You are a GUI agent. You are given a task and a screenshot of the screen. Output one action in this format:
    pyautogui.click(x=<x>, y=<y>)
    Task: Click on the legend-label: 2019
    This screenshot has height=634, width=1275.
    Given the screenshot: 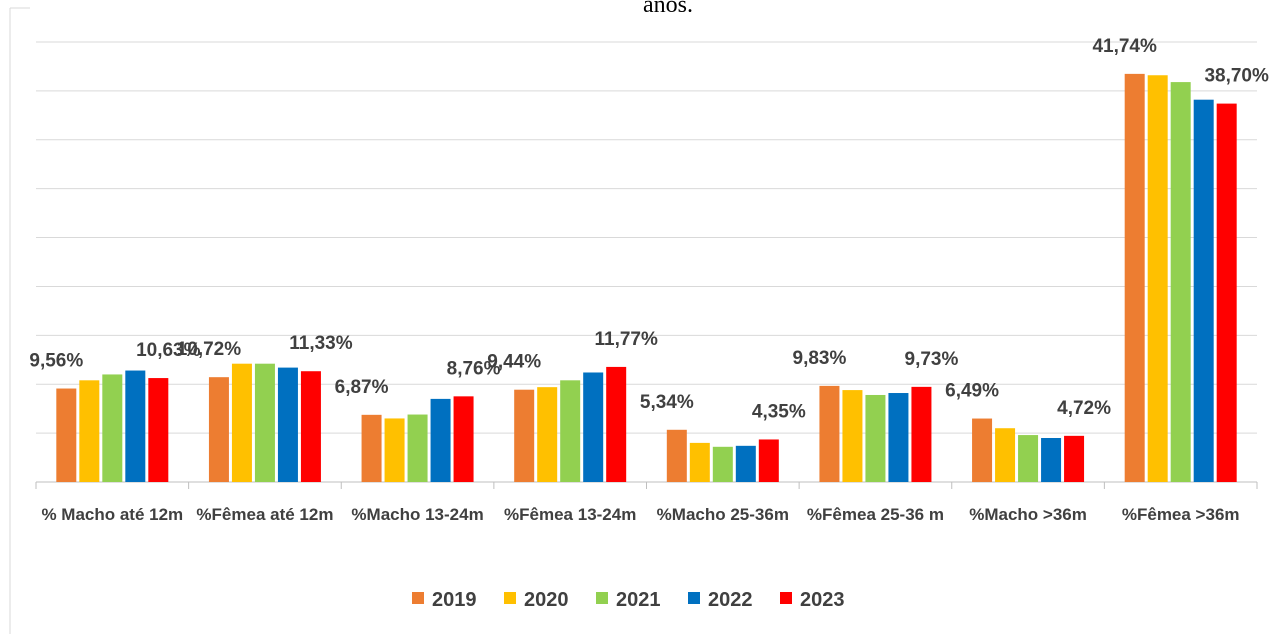 What is the action you would take?
    pyautogui.click(x=454, y=600)
    